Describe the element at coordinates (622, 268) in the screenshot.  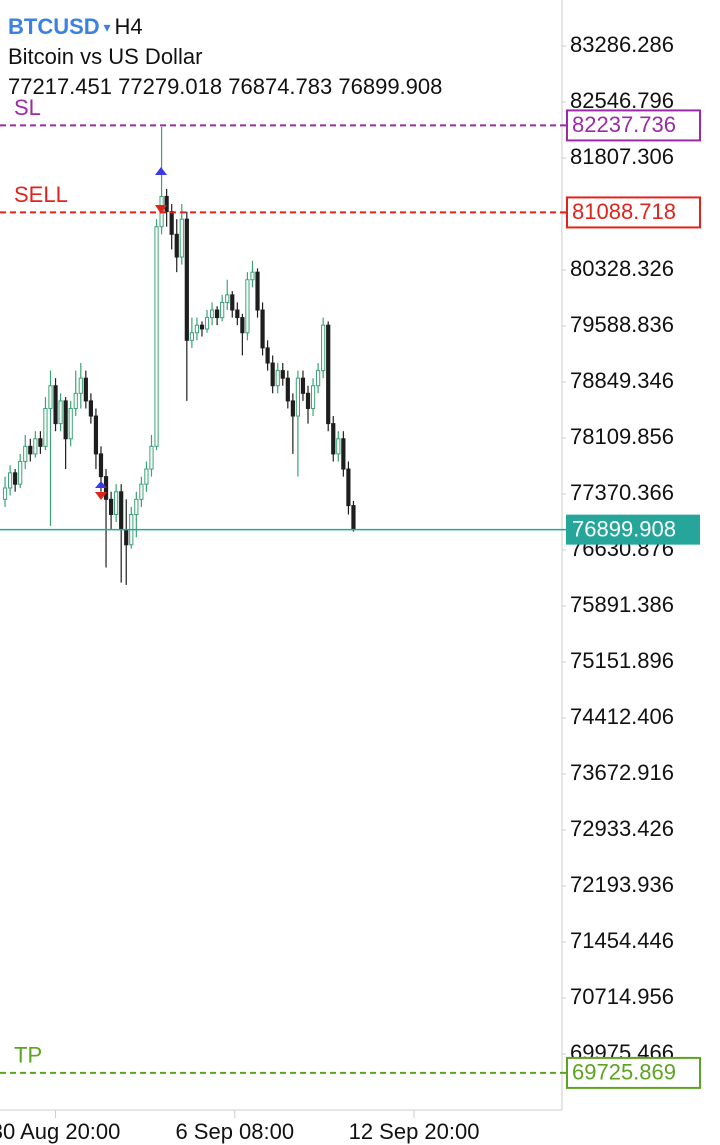
I see `y-tick-label: 80328.326` at that location.